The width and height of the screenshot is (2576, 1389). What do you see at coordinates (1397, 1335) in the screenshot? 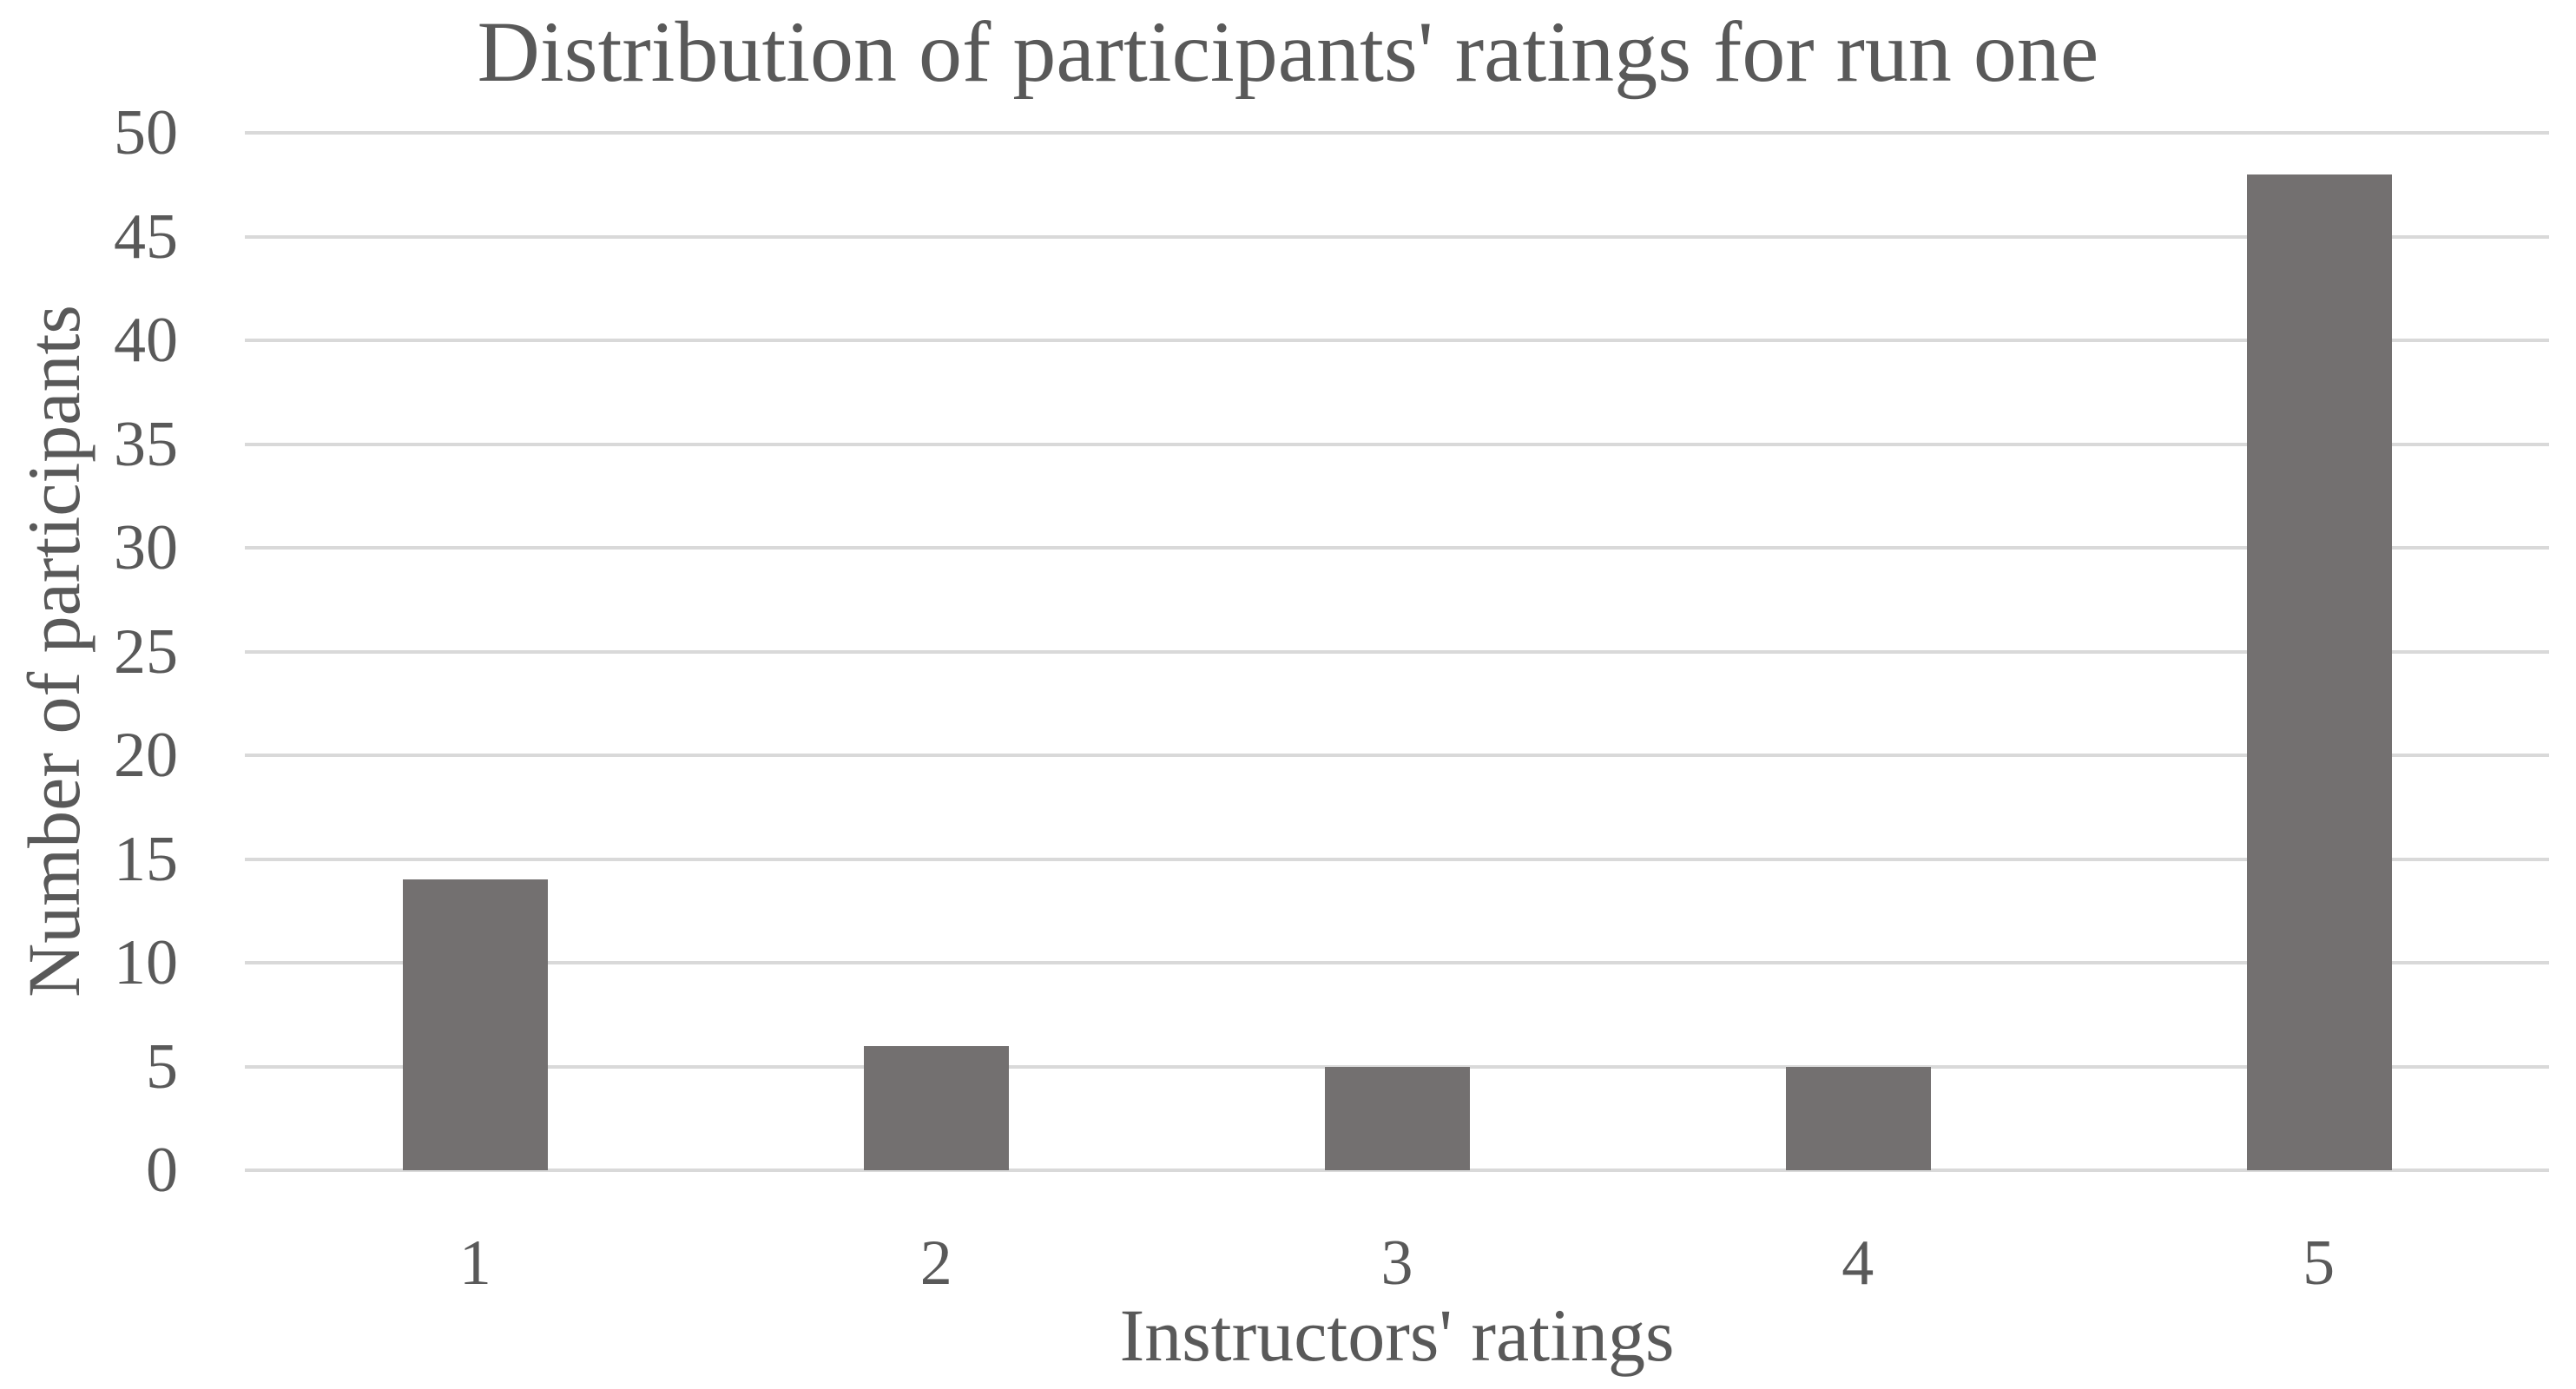
I see `x-axis-title: Instructors' ratings` at bounding box center [1397, 1335].